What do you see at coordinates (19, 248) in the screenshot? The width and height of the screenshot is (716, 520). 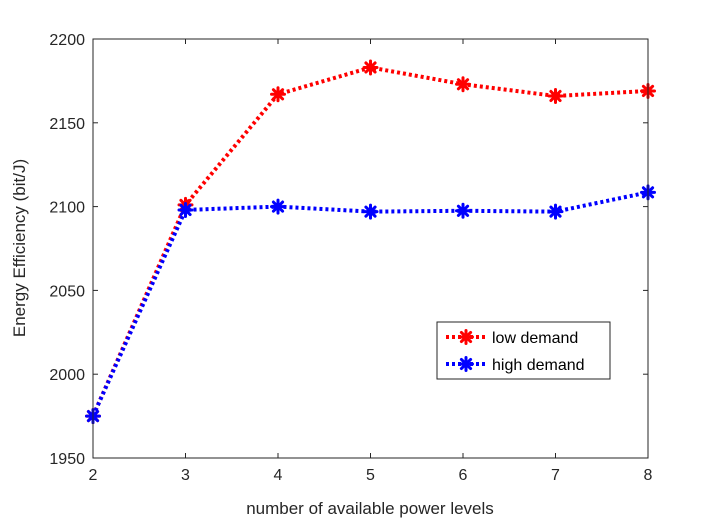 I see `y-axis-title: Energy Efficiency (bit/J)` at bounding box center [19, 248].